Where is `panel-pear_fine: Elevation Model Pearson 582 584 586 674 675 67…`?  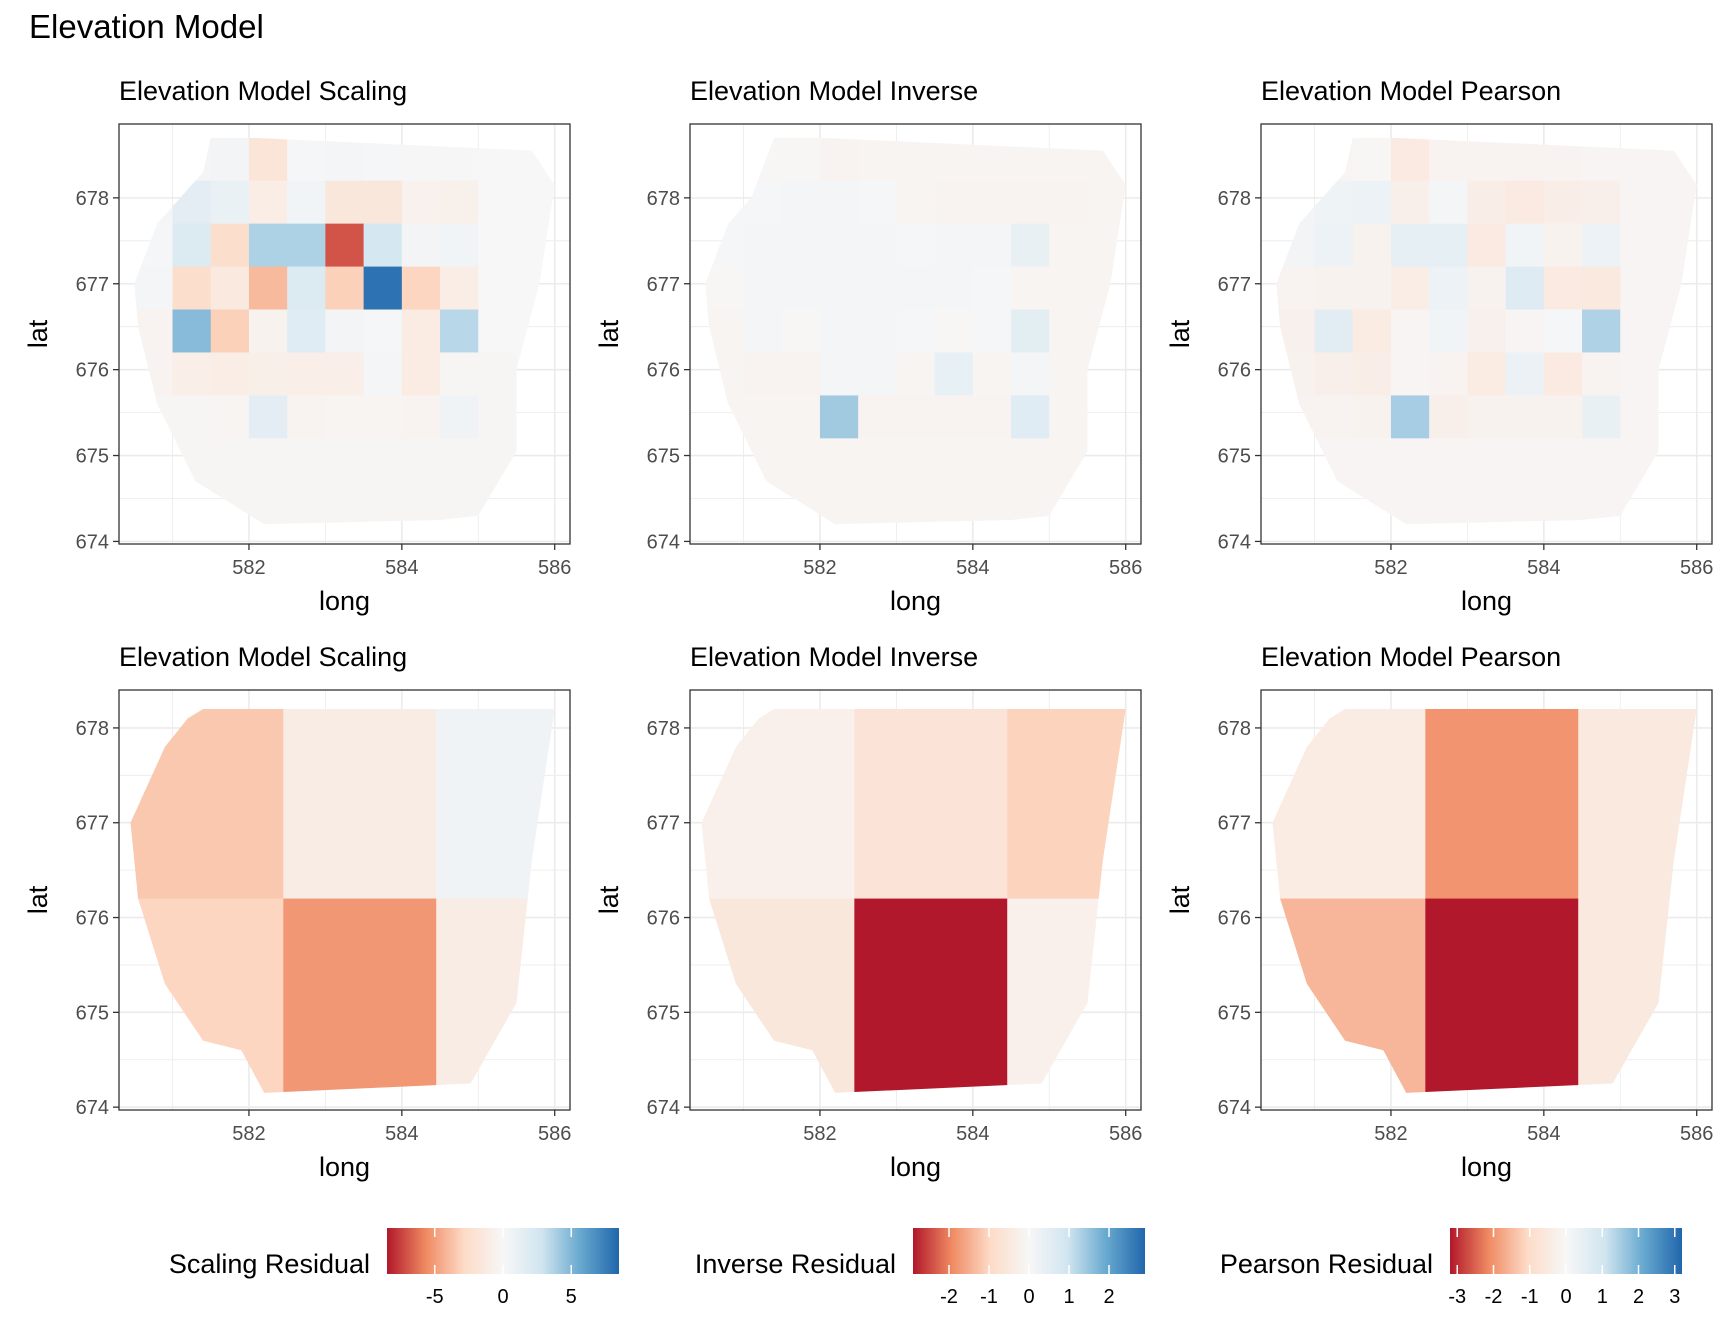
panel-pear_fine: Elevation Model Pearson 582 584 586 674 675 67… is located at coordinates (1439, 346).